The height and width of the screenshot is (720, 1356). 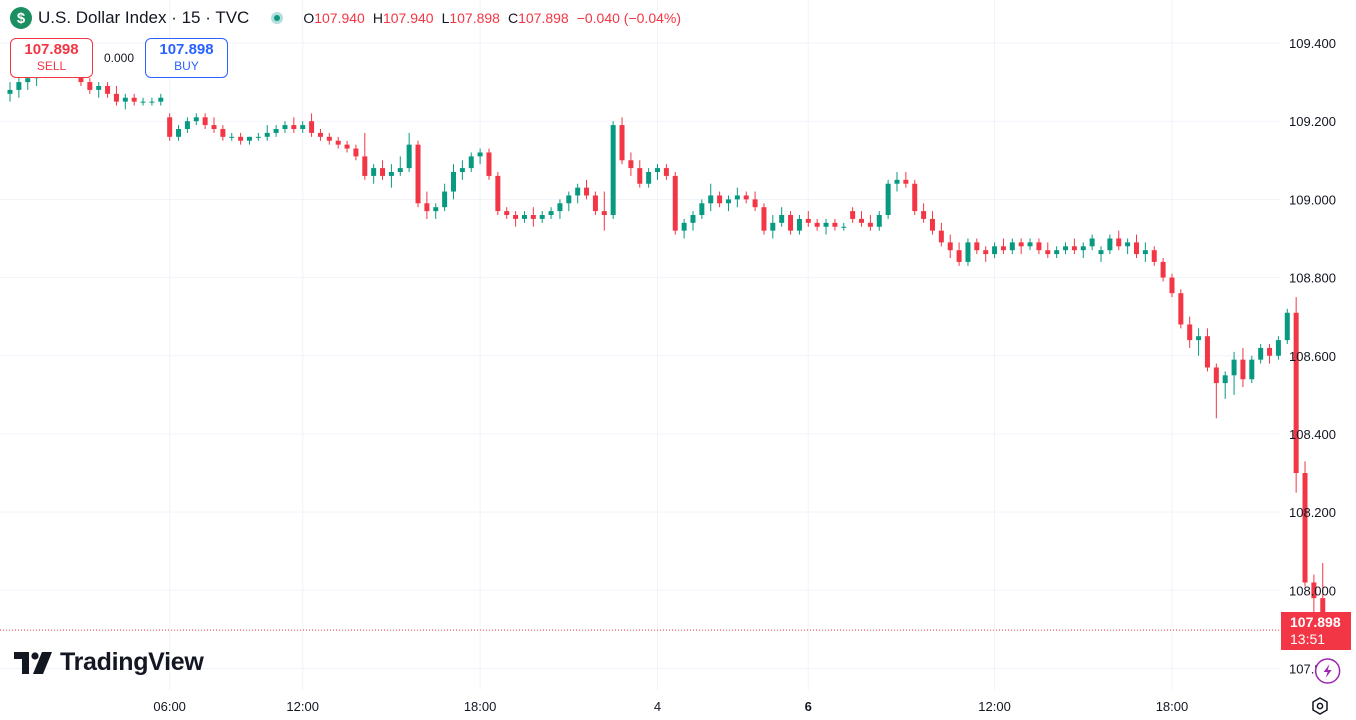 I want to click on x-tick-label: 12:00, so click(x=302, y=706).